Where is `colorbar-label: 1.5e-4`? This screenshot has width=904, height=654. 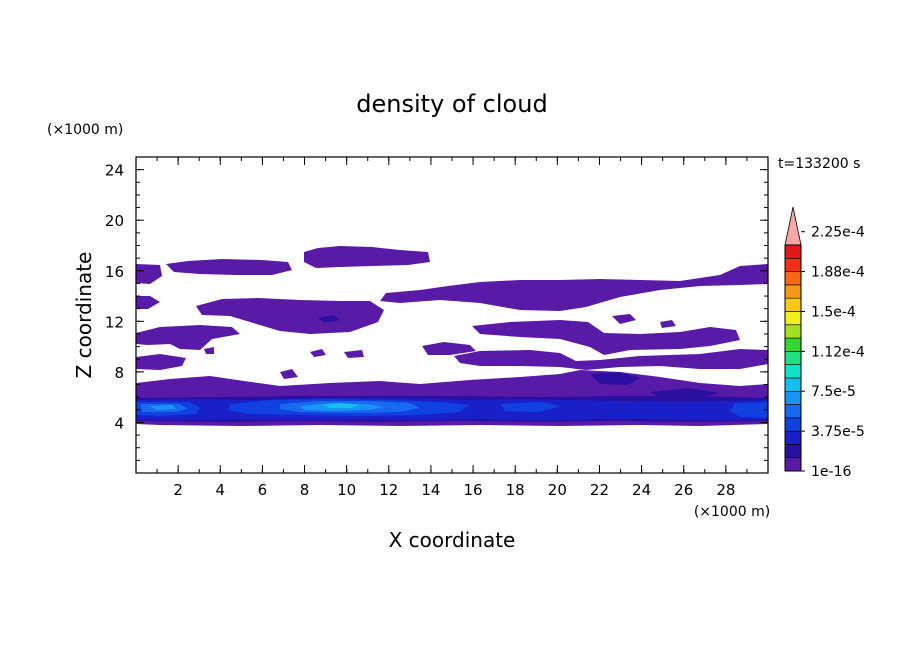 colorbar-label: 1.5e-4 is located at coordinates (833, 312).